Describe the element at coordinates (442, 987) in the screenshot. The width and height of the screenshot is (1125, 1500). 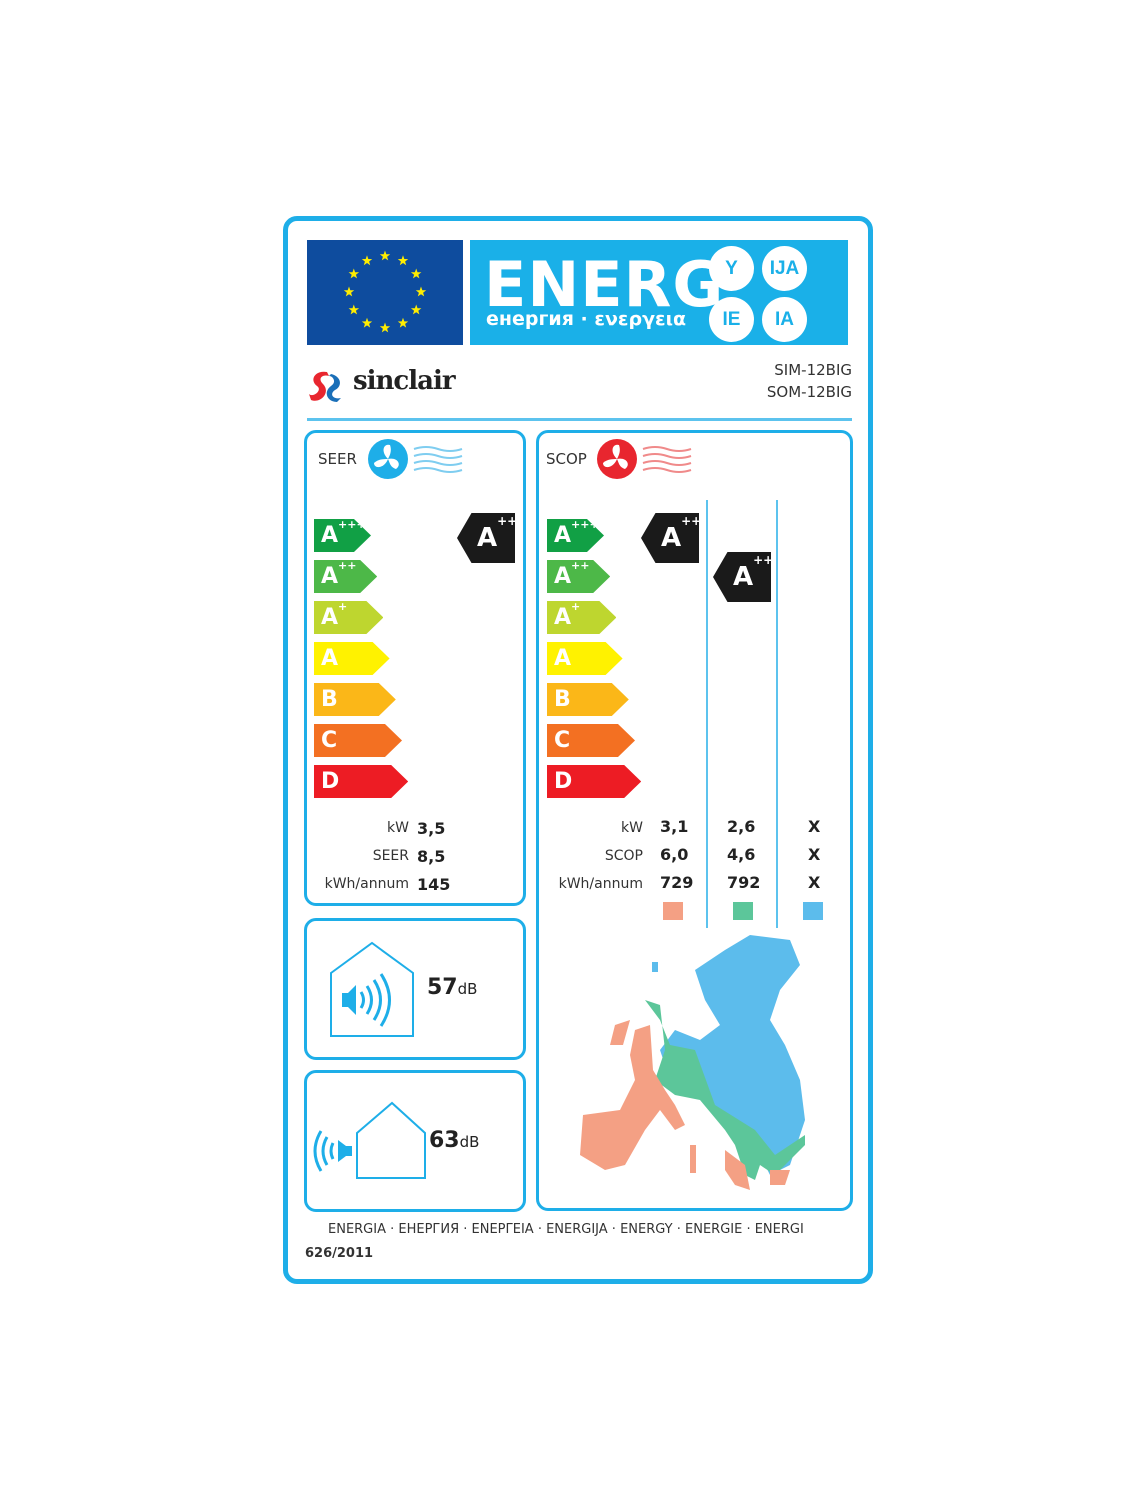
I see `indoor-db: 57` at that location.